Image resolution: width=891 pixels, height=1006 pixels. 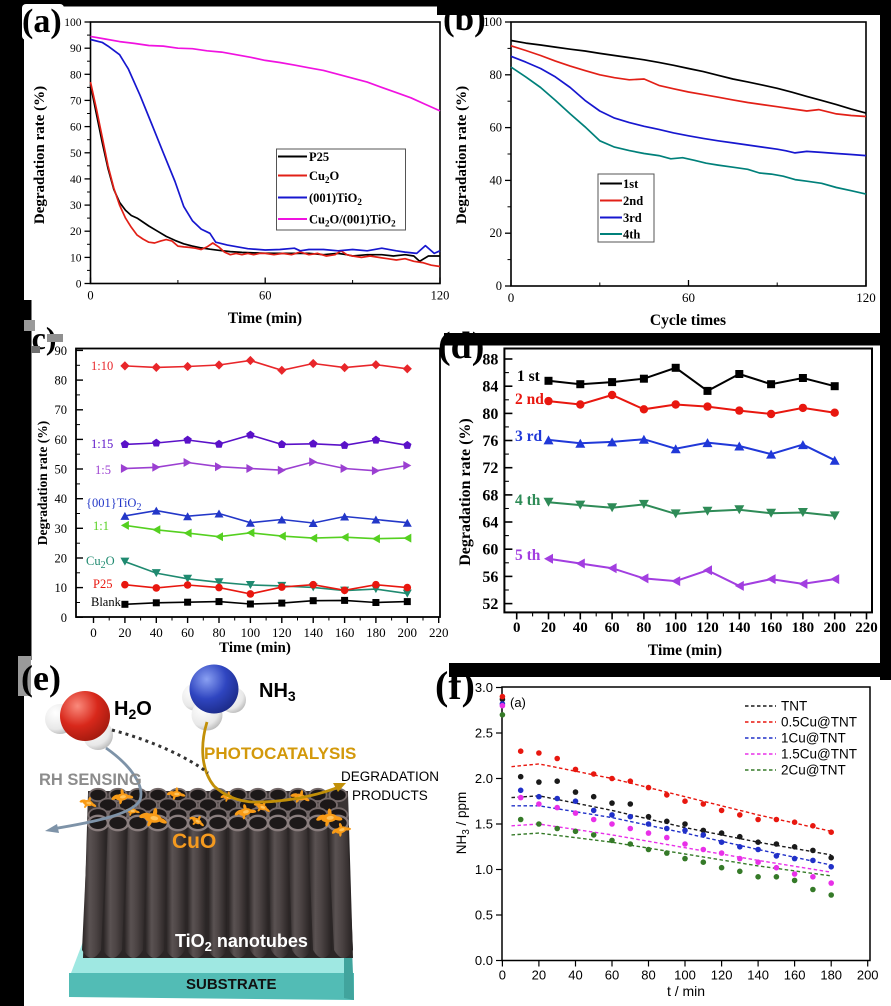 I want to click on svg-text: TiO2 nanotubes, so click(x=241, y=942).